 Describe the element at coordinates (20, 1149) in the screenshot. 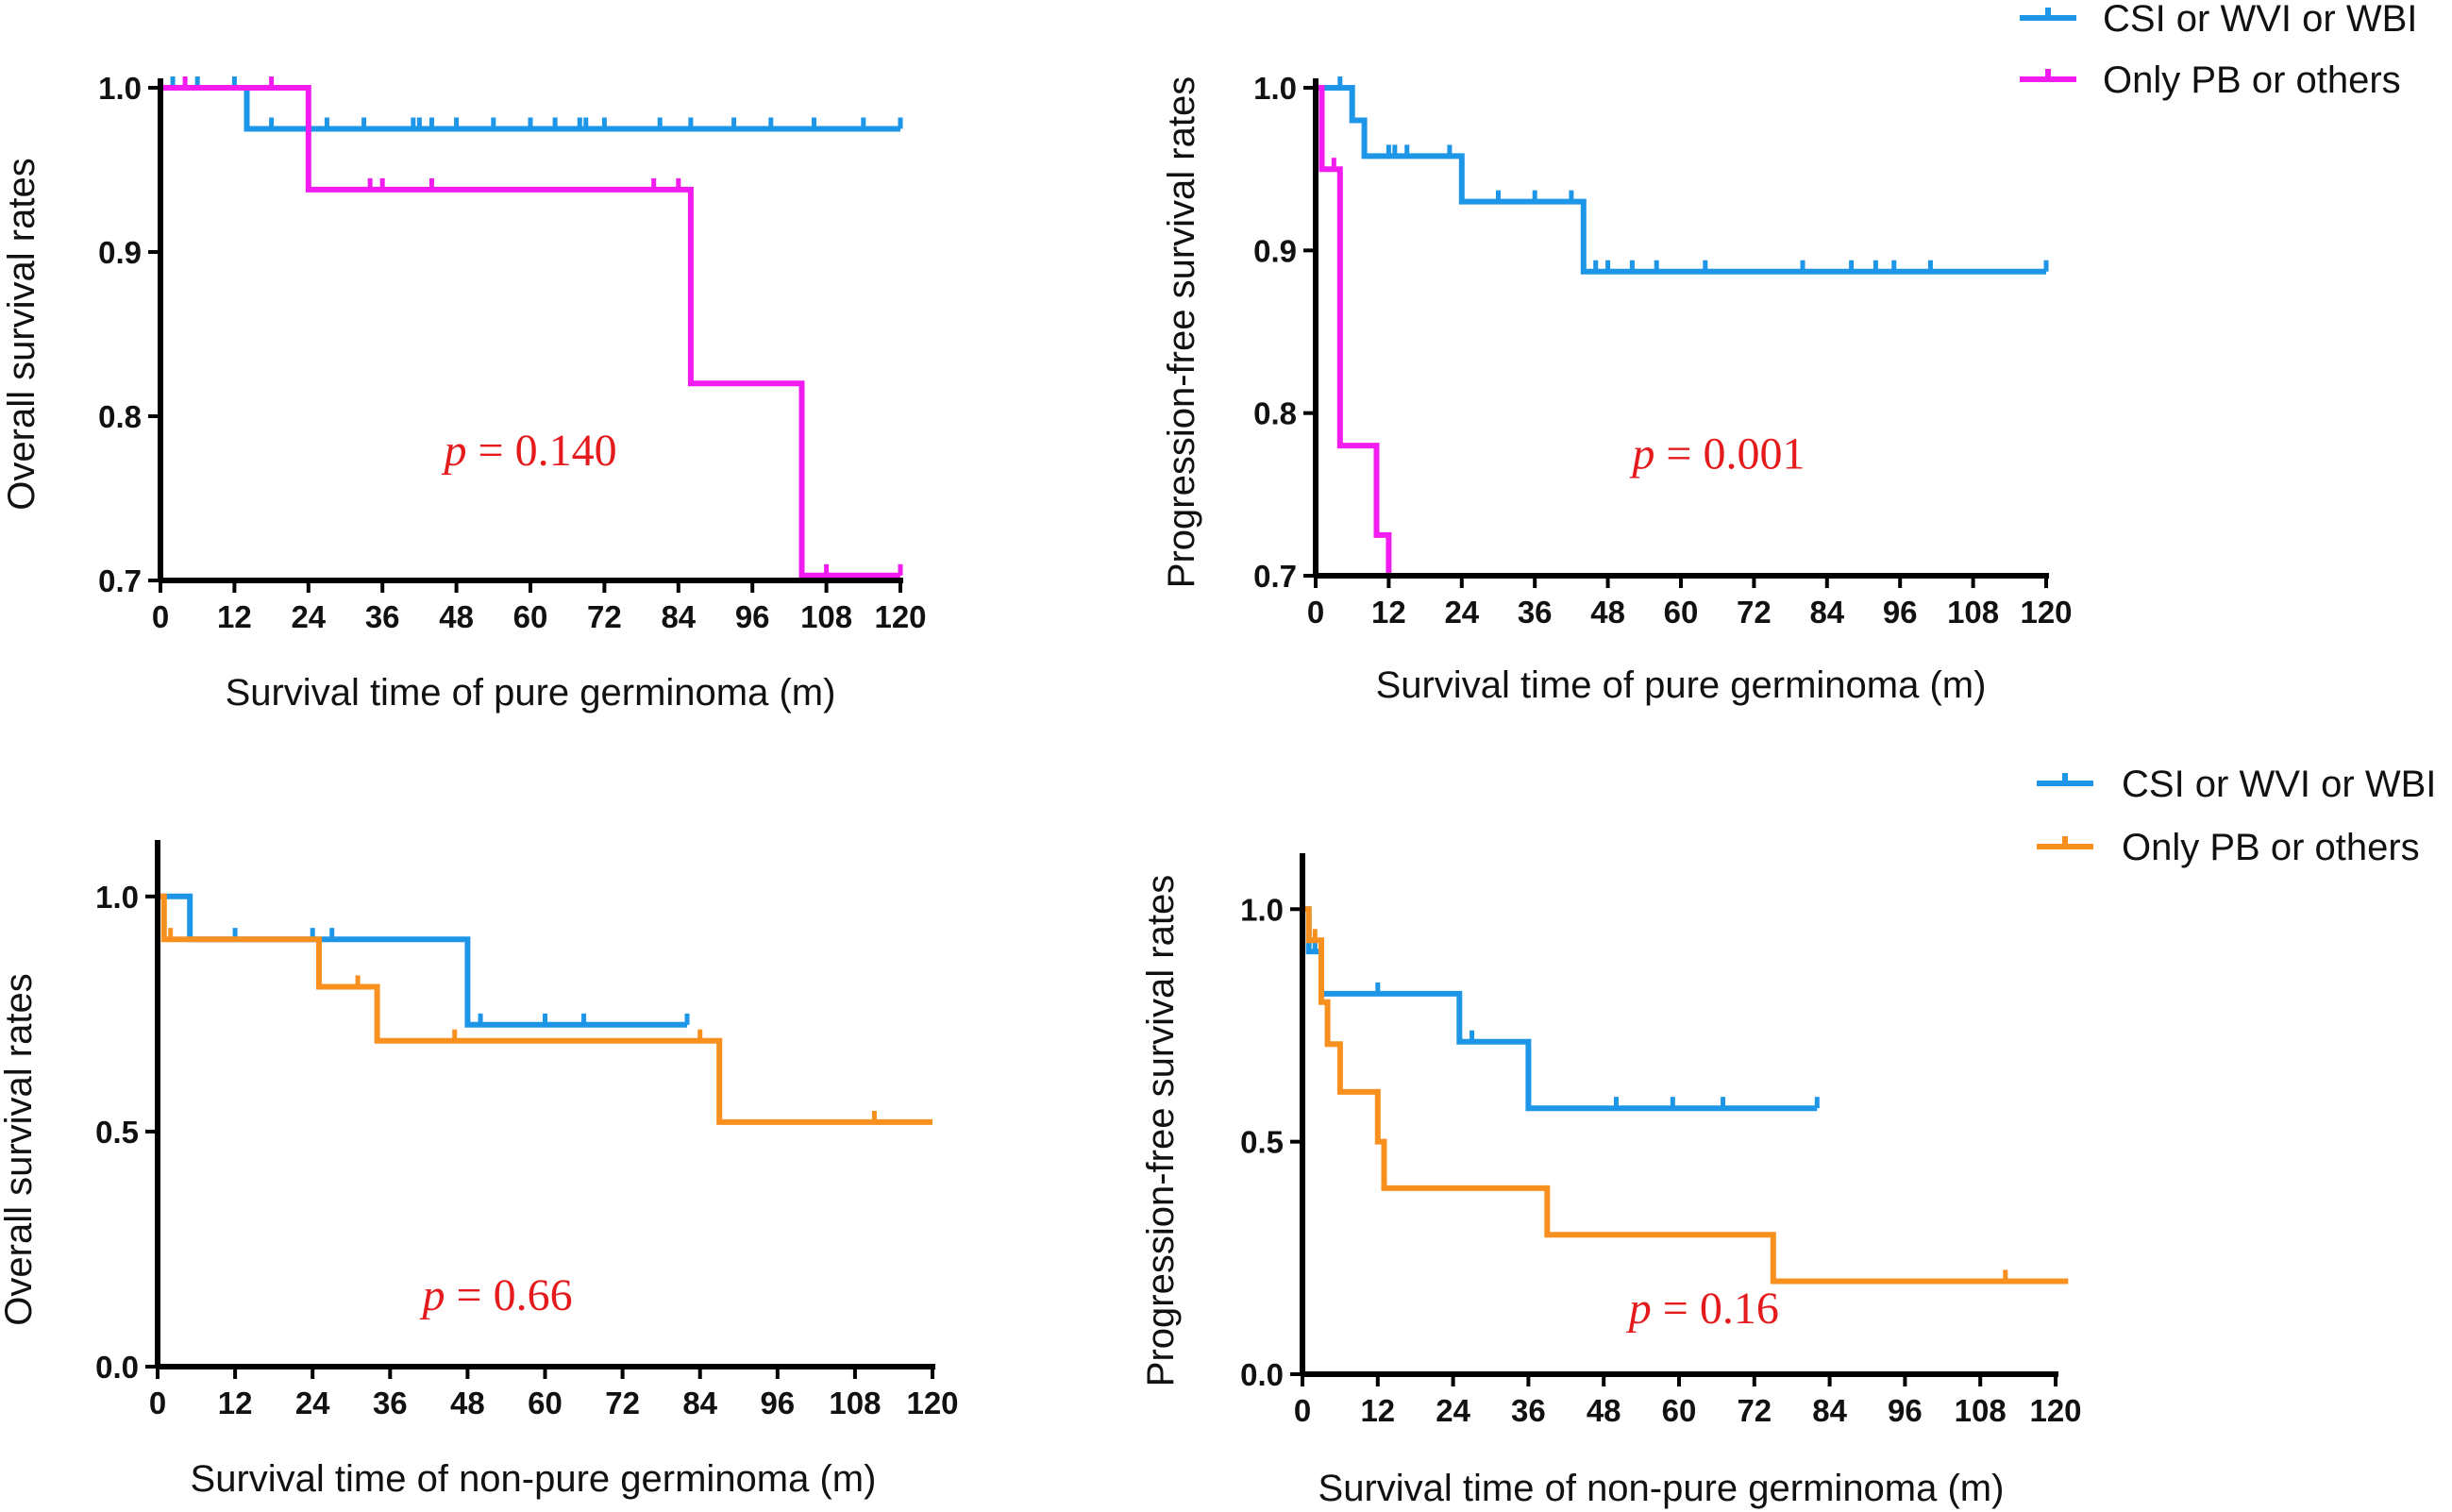

I see `y-axis-title: Overall survival rates` at that location.